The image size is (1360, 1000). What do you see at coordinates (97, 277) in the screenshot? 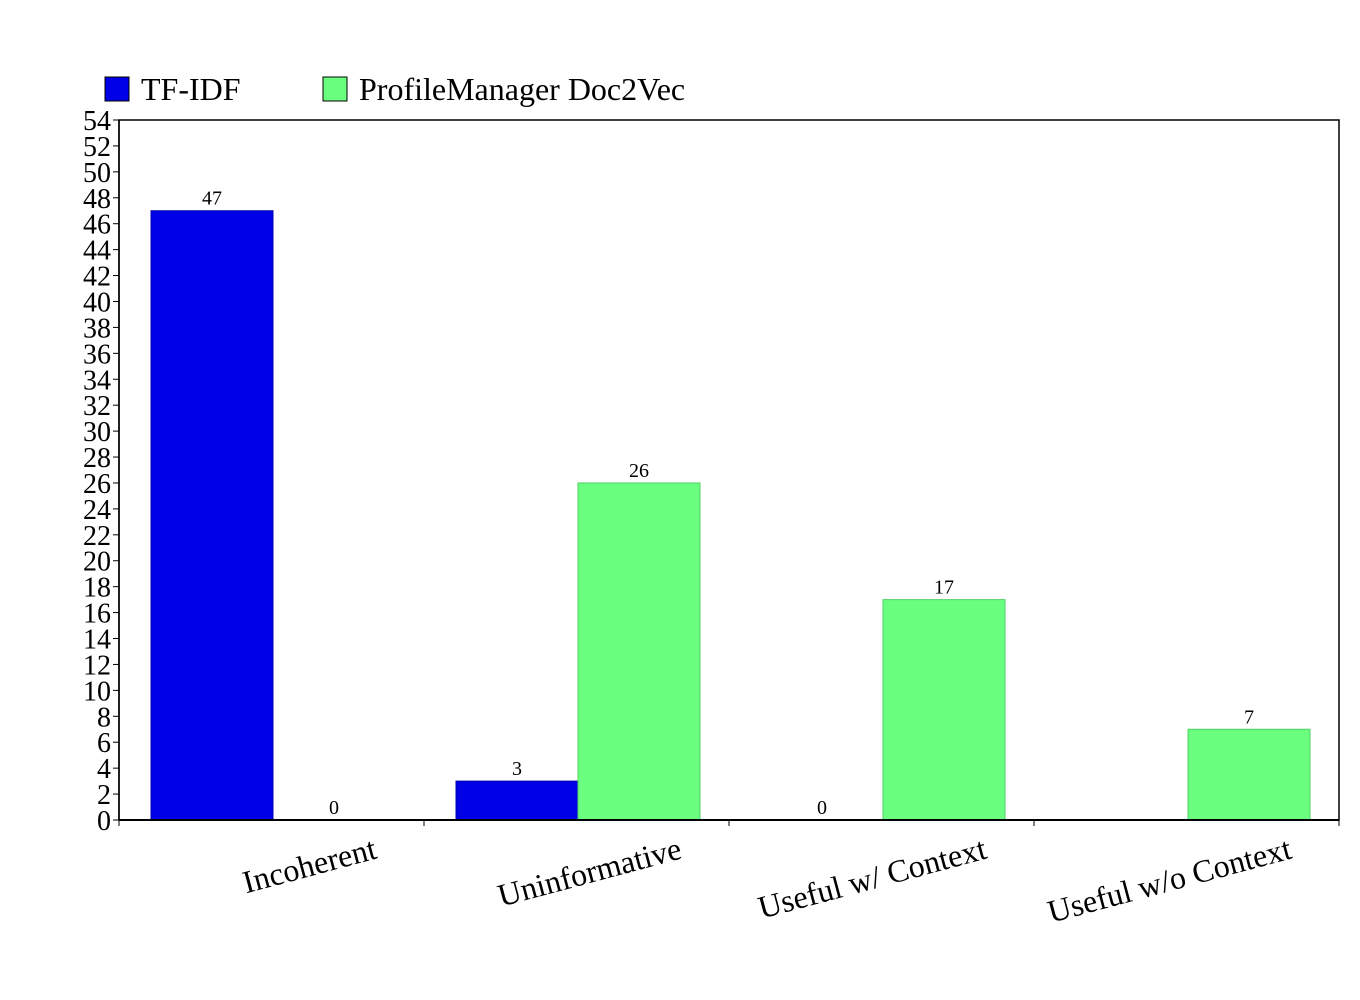
I see `y-tick-label: 42` at bounding box center [97, 277].